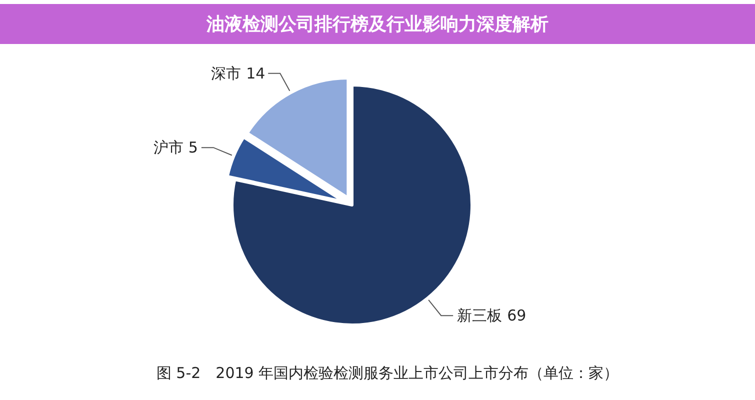 Image resolution: width=755 pixels, height=400 pixels. Describe the element at coordinates (516, 315) in the screenshot. I see `data-label: 69` at that location.